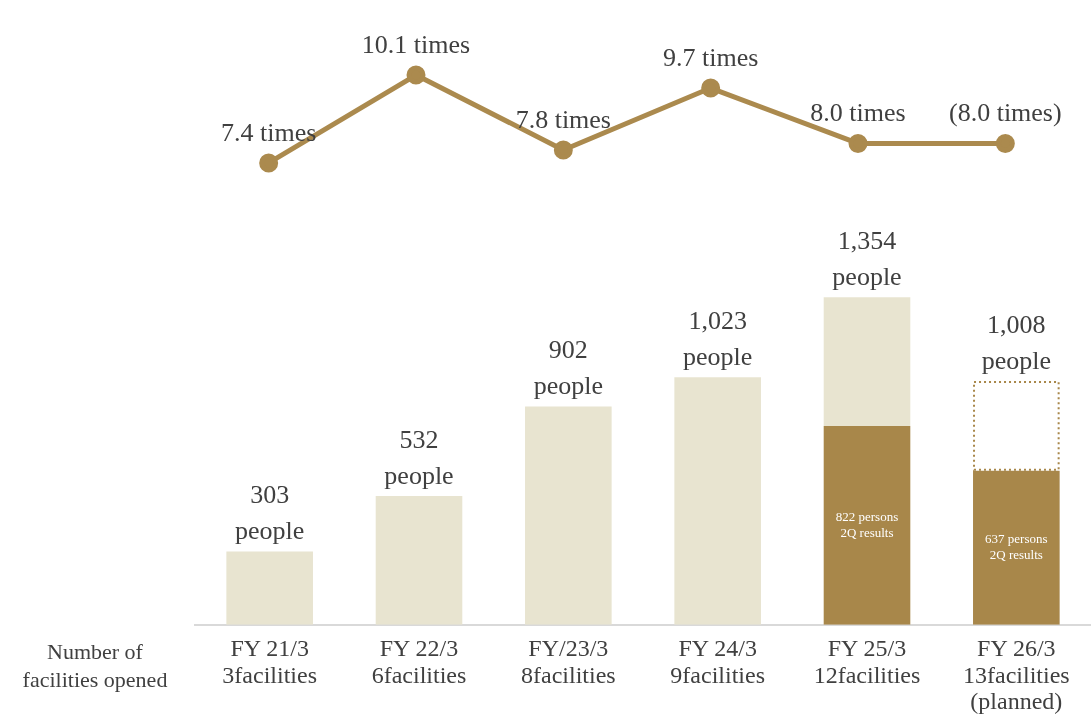 The width and height of the screenshot is (1091, 728). What do you see at coordinates (858, 113) in the screenshot?
I see `data-label: 8.0 times` at bounding box center [858, 113].